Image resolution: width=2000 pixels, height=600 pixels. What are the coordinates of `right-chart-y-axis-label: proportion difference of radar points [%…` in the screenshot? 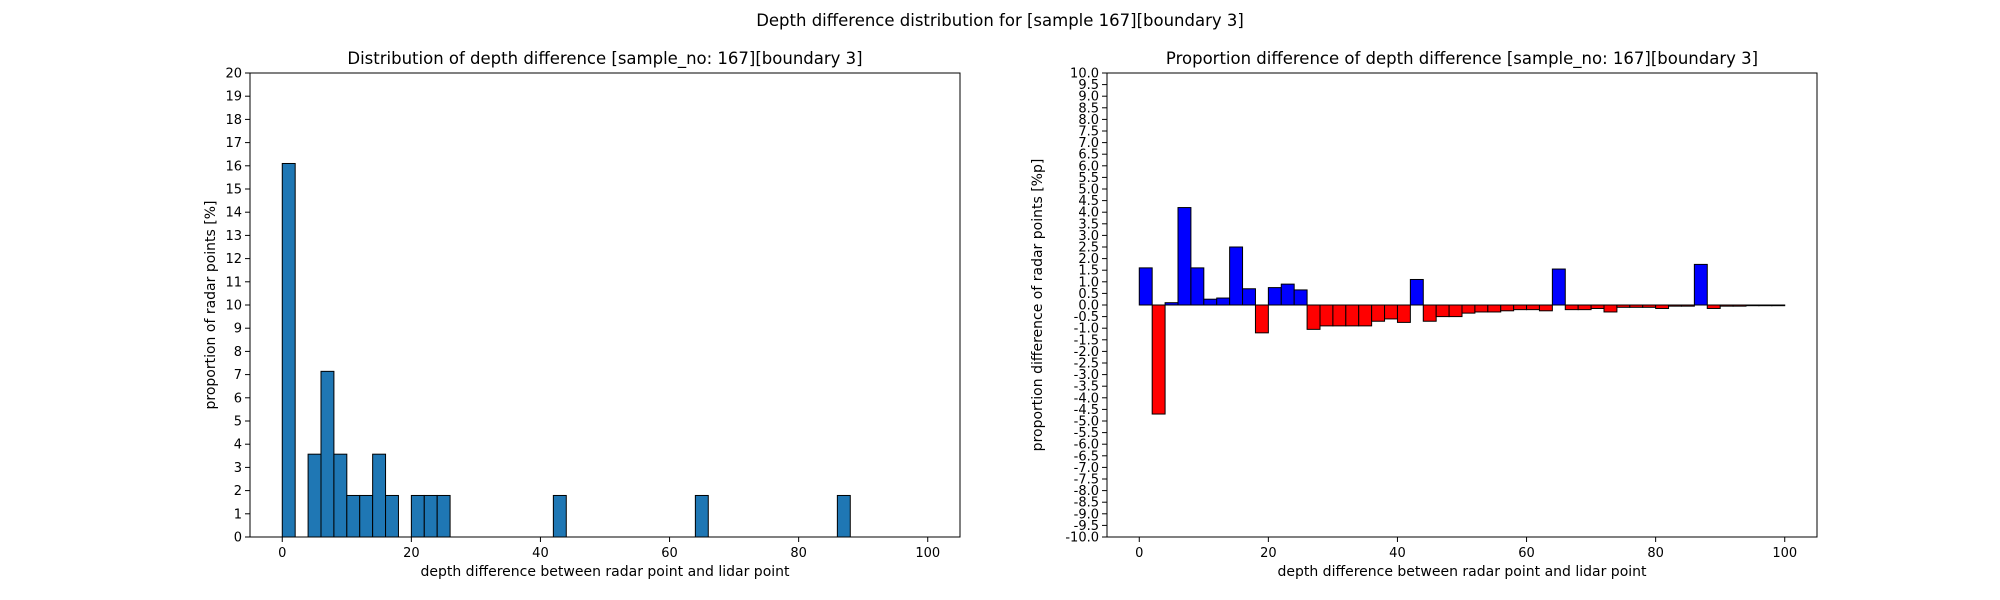 It's located at (1038, 305).